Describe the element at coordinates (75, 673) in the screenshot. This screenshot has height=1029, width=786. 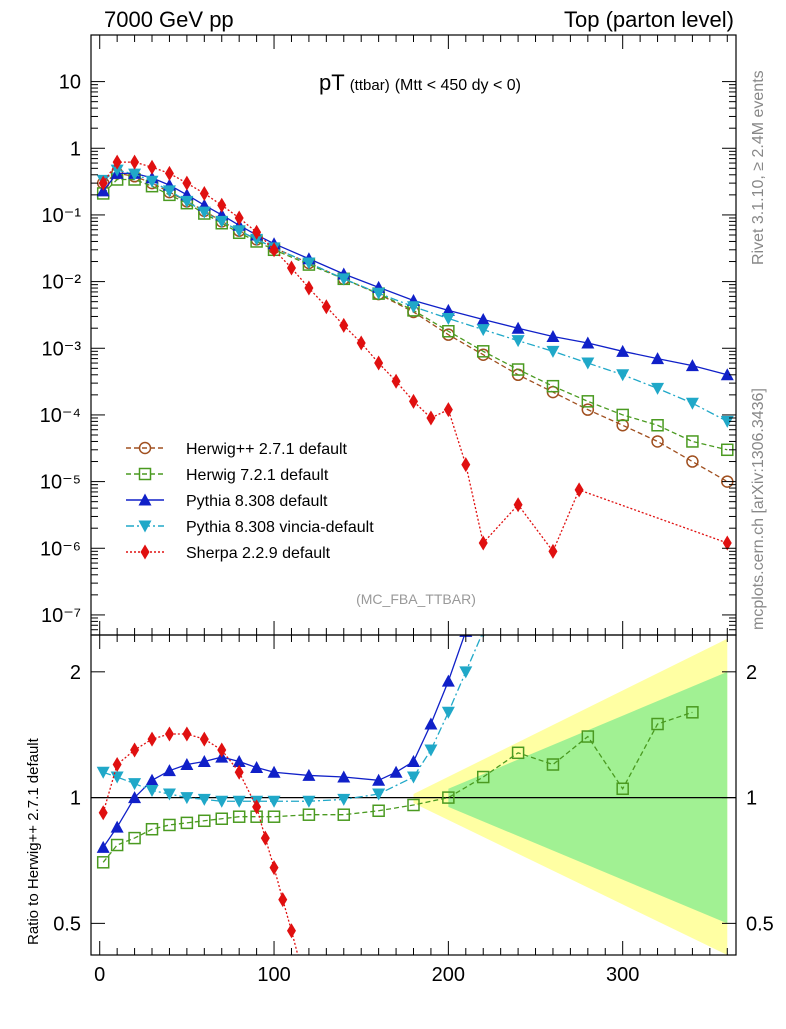
I see `ratio-ytick-label-left: 2` at that location.